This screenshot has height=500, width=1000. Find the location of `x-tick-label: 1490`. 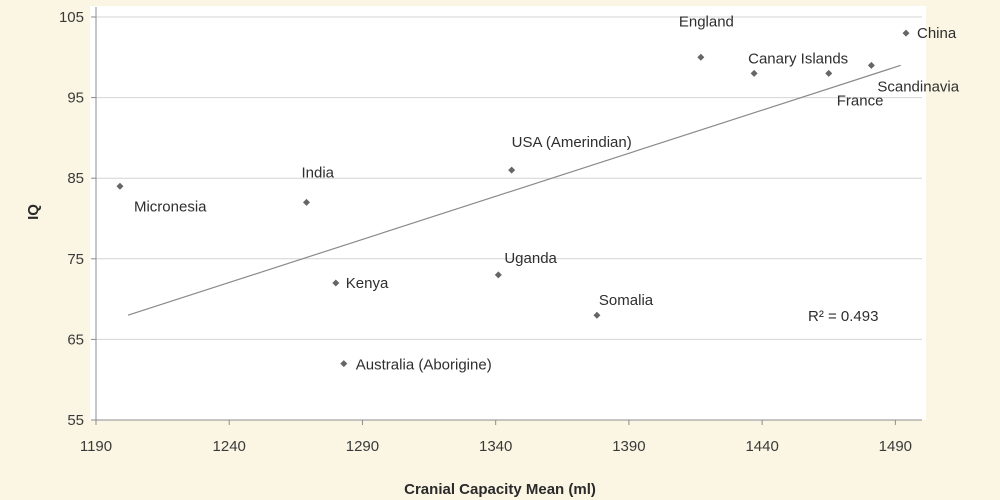

x-tick-label: 1490 is located at coordinates (895, 446).